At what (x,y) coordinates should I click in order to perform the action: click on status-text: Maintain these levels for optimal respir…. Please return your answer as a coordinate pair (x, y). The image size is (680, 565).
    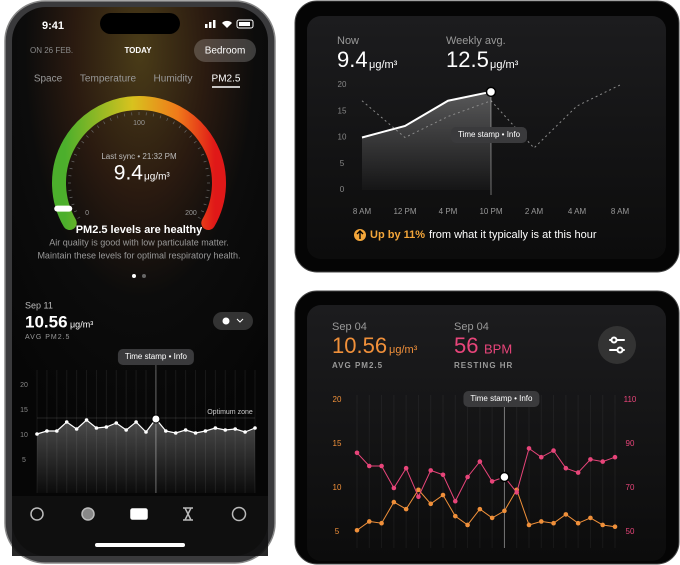
    Looking at the image, I should click on (138, 255).